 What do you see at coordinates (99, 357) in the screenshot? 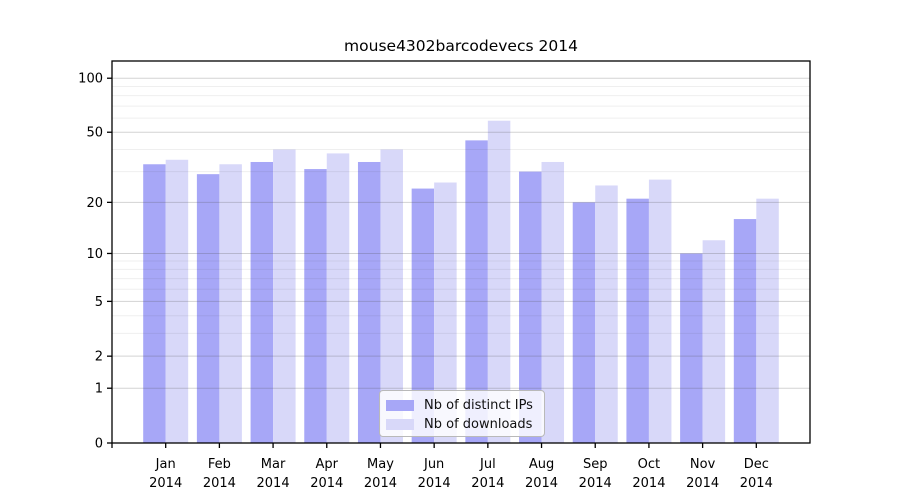
I see `y-tick-label: 2` at bounding box center [99, 357].